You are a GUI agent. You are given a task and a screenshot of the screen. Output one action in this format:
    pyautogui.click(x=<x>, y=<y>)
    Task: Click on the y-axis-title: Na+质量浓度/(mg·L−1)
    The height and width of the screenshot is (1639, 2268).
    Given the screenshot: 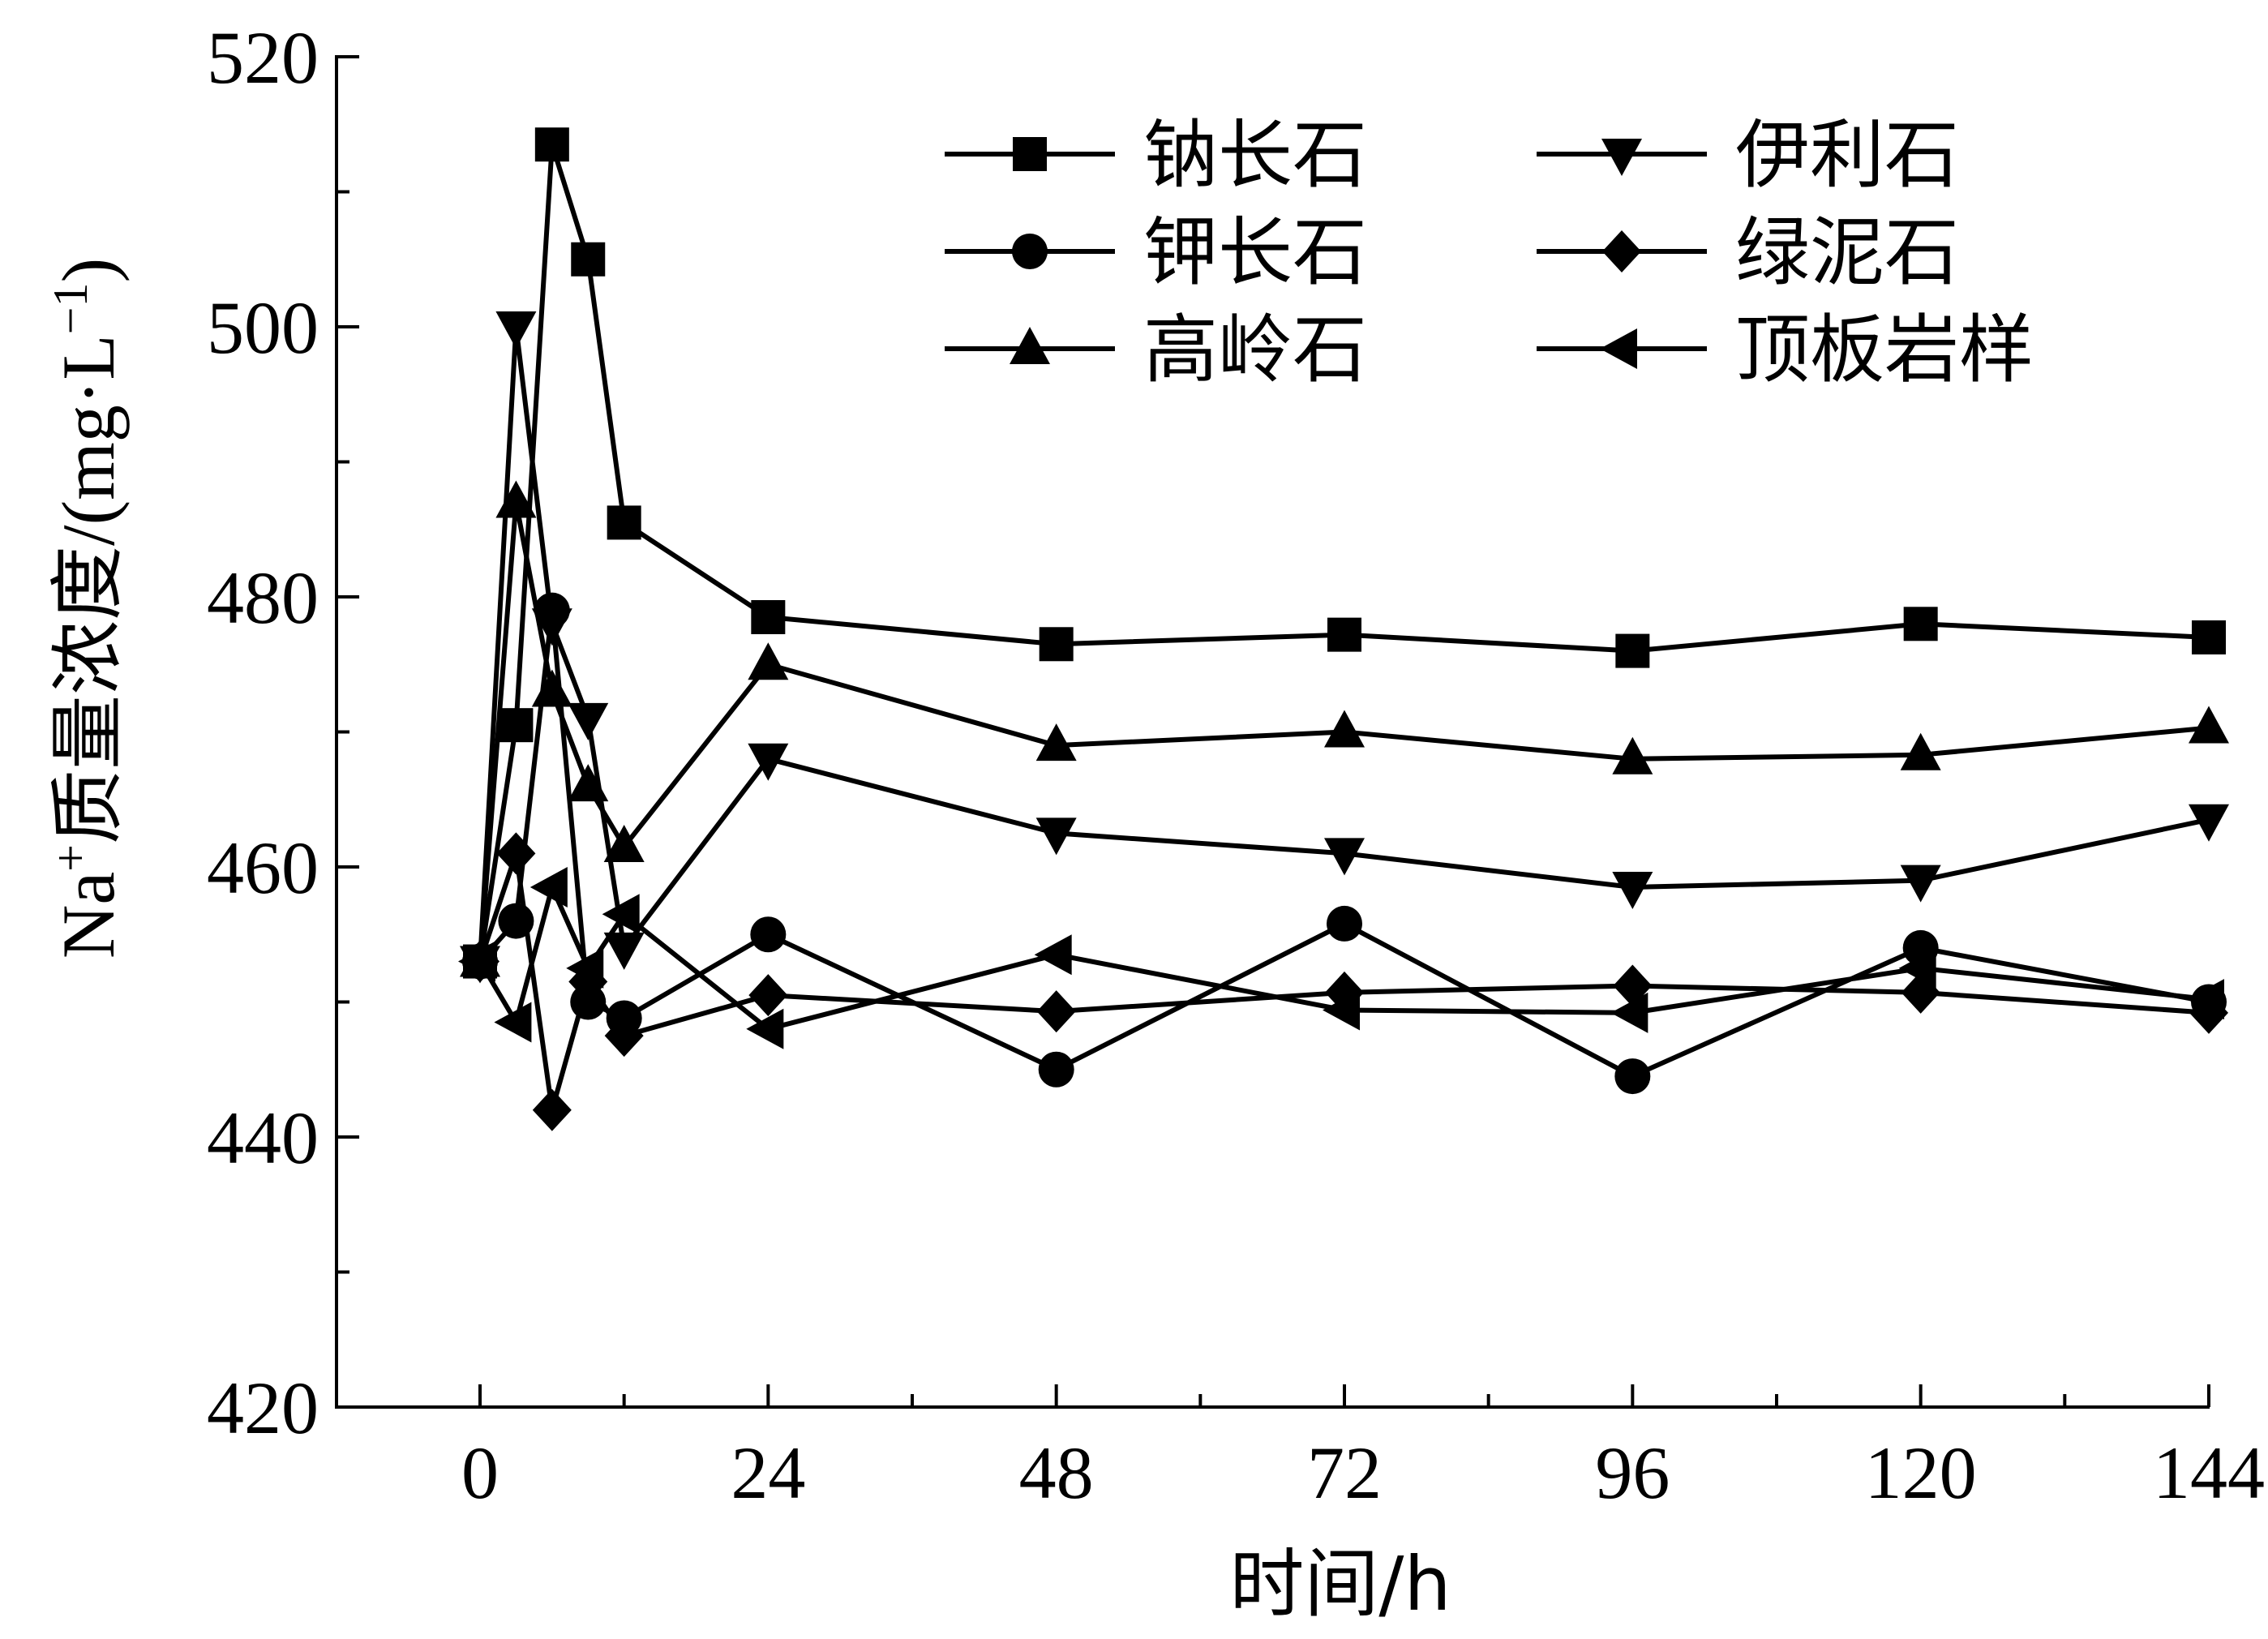 What is the action you would take?
    pyautogui.click(x=87, y=609)
    